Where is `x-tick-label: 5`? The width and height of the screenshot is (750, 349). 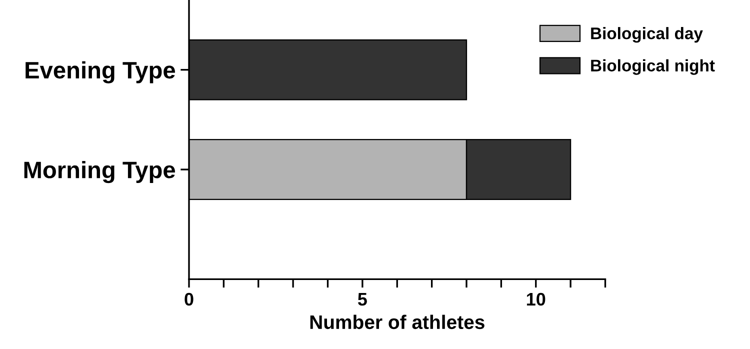 x-tick-label: 5 is located at coordinates (362, 299).